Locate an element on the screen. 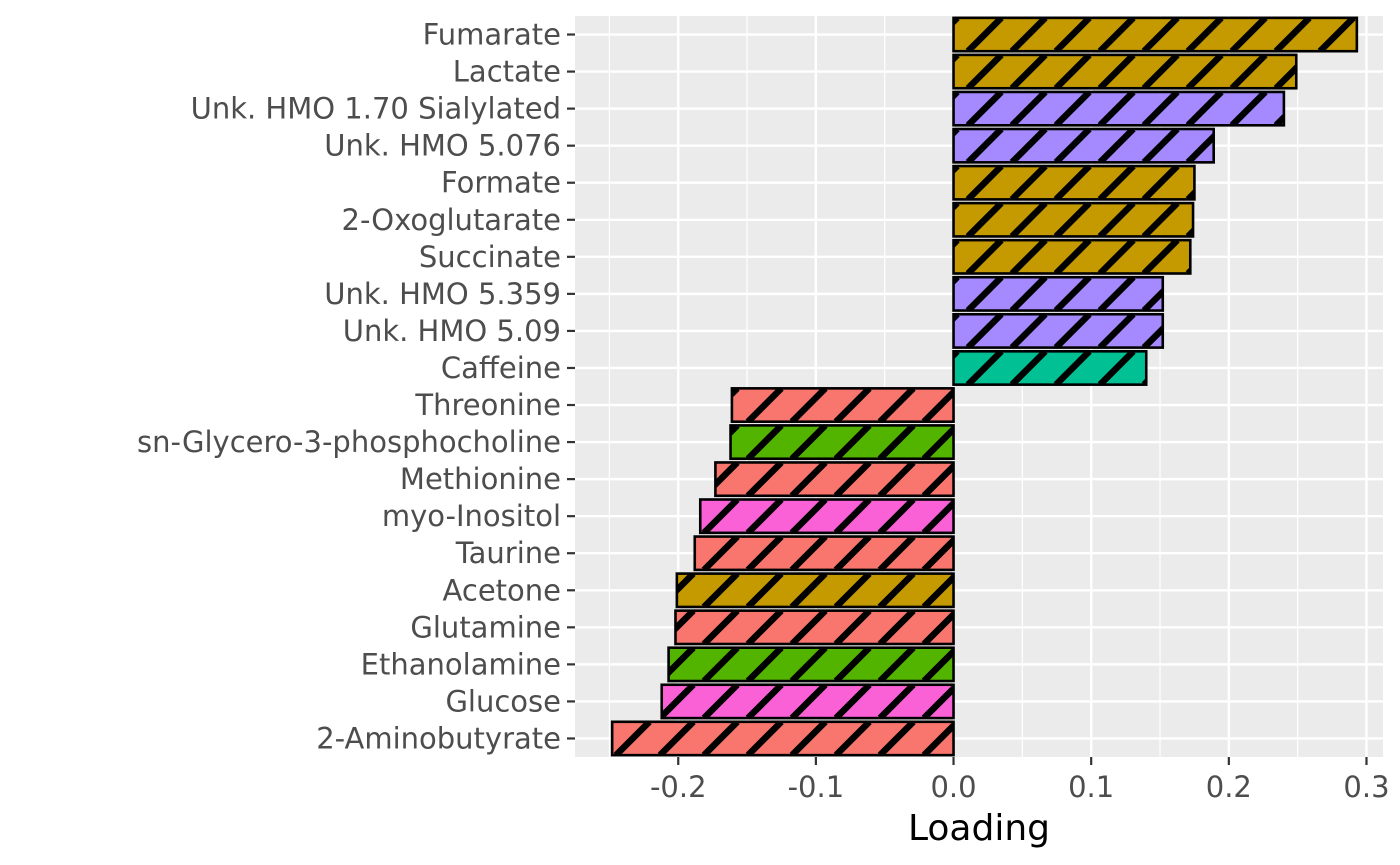 This screenshot has width=1400, height=865. y-tick-label: 2-Aminobutyrate is located at coordinates (438, 738).